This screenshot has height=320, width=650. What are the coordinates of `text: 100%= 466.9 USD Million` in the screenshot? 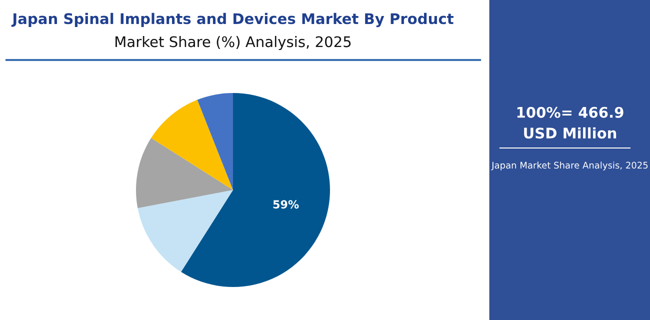 It's located at (570, 122).